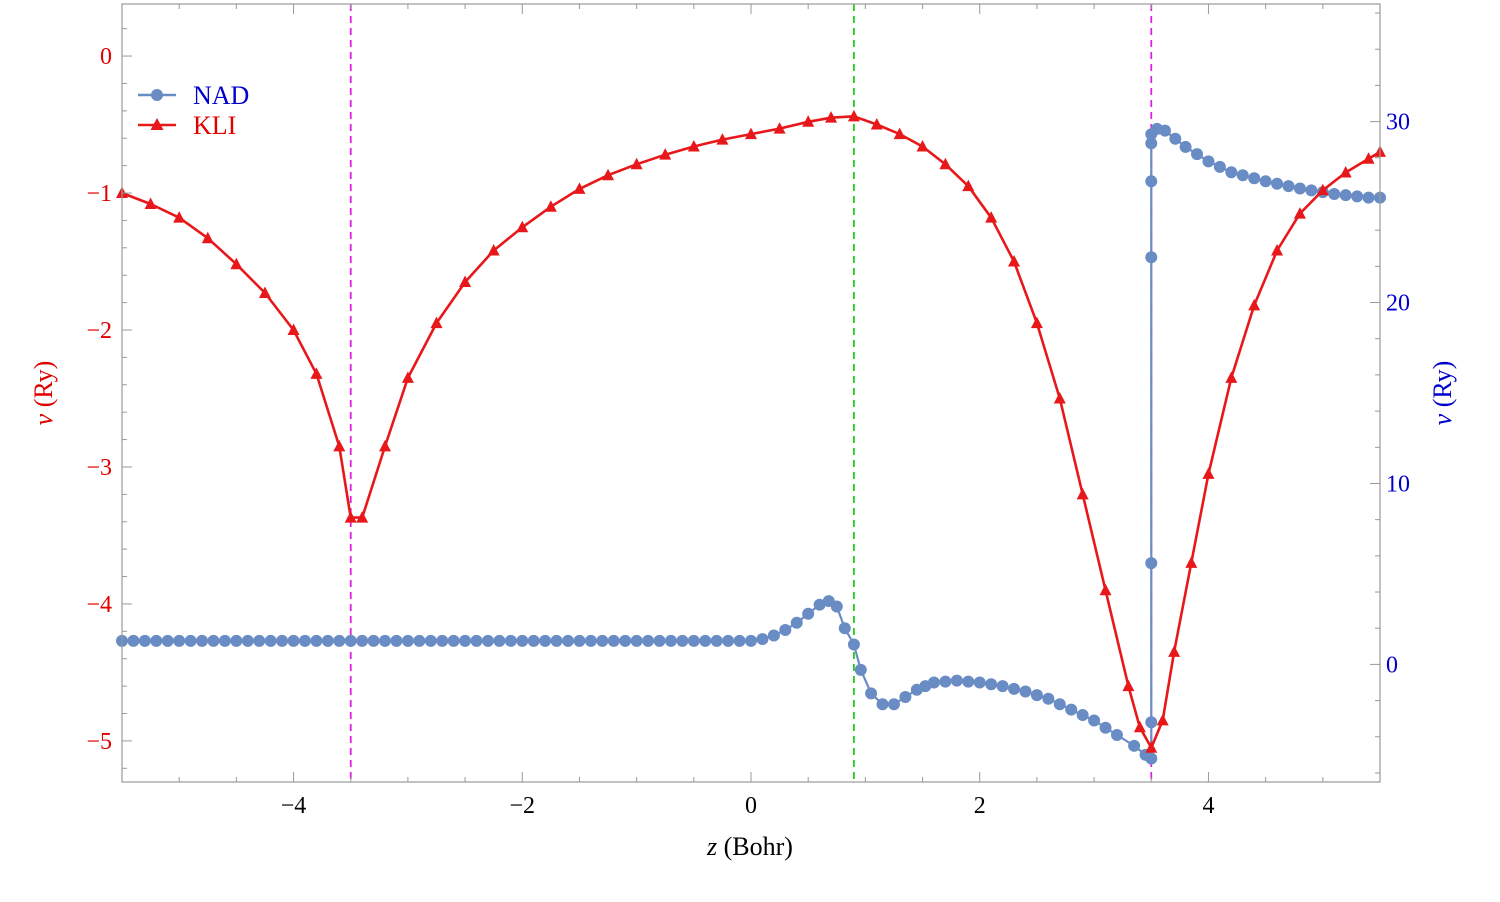 The image size is (1500, 902). What do you see at coordinates (758, 846) in the screenshot?
I see `x-axis-label-unit: (Bohr)` at bounding box center [758, 846].